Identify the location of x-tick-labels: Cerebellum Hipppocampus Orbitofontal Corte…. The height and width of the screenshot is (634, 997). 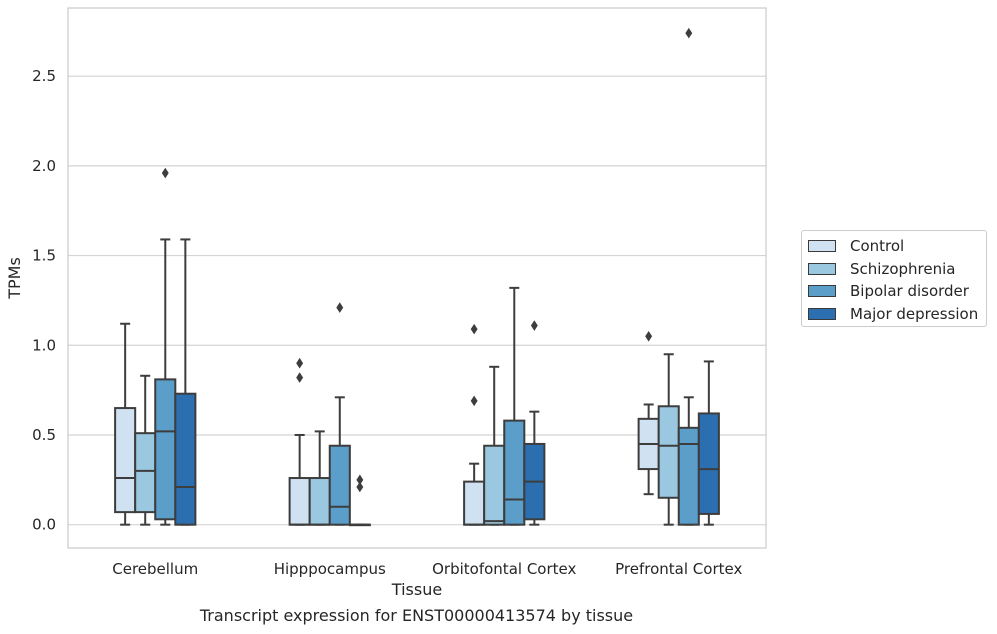
(427, 569).